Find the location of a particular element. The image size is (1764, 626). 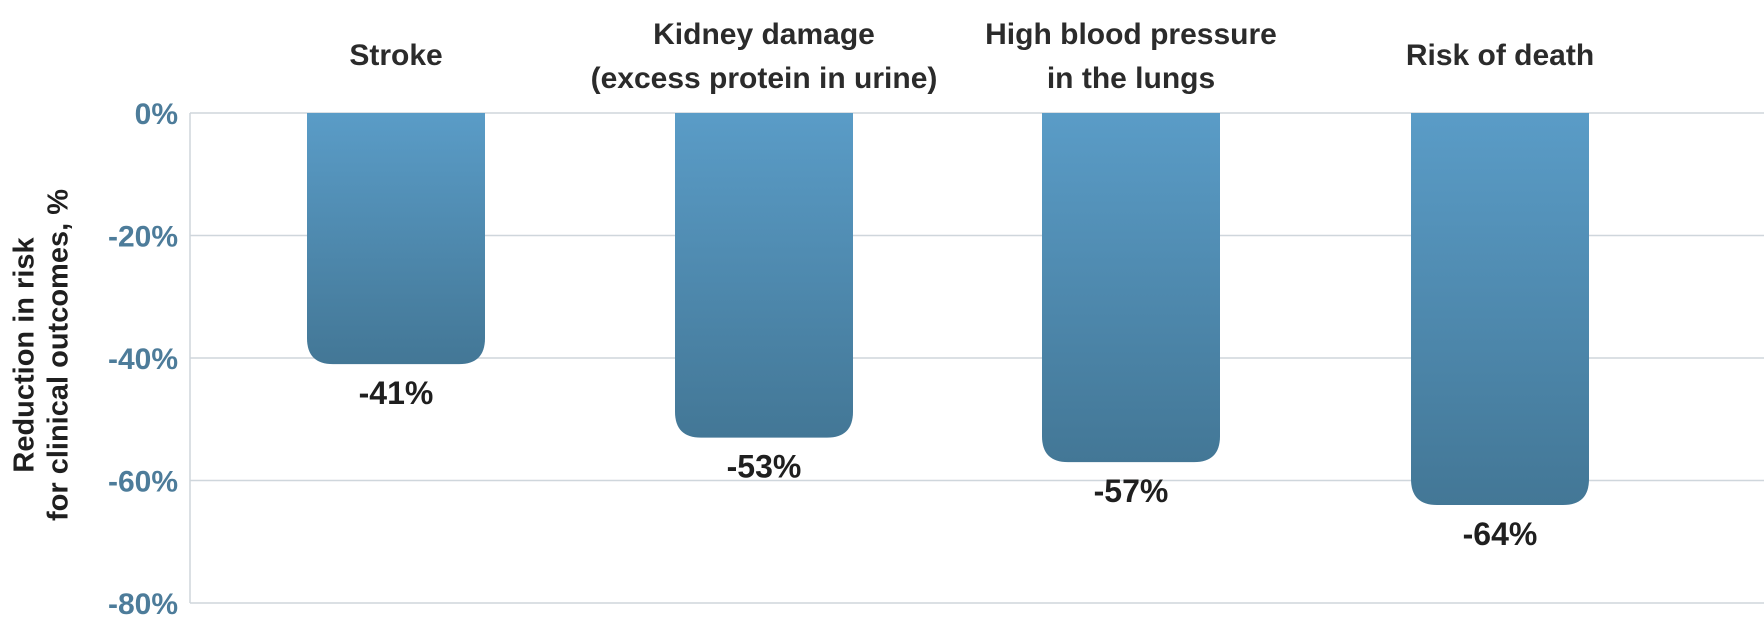

category-label: High blood pressure is located at coordinates (1131, 34).